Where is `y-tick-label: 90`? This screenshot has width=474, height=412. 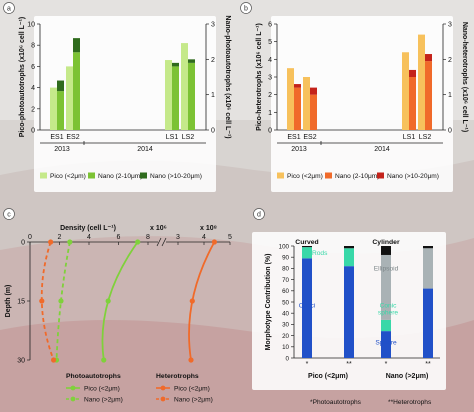 y-tick-label: 90 is located at coordinates (285, 258).